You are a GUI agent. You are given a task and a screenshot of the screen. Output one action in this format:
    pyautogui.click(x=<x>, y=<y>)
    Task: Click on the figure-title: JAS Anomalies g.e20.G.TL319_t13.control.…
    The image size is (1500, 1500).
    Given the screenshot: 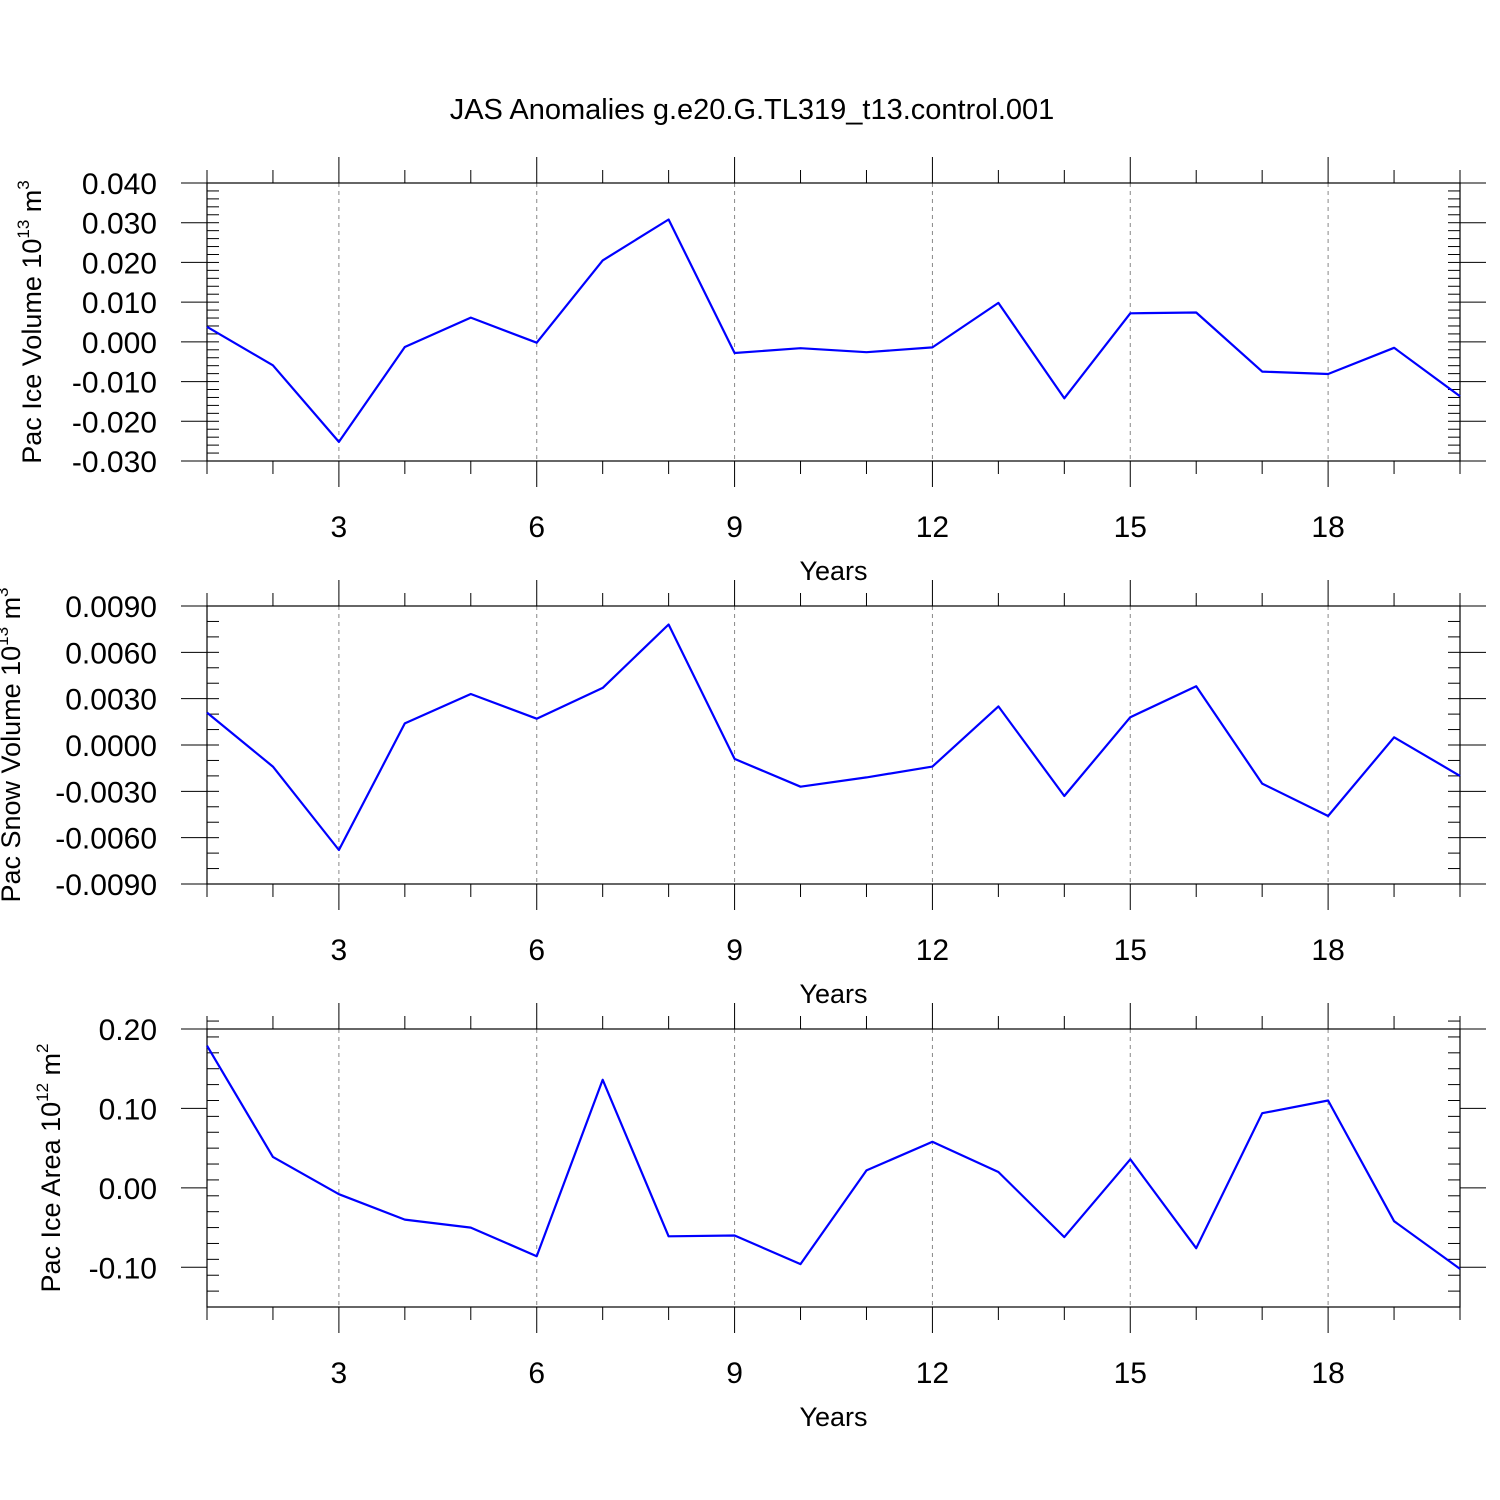 What is the action you would take?
    pyautogui.click(x=752, y=110)
    